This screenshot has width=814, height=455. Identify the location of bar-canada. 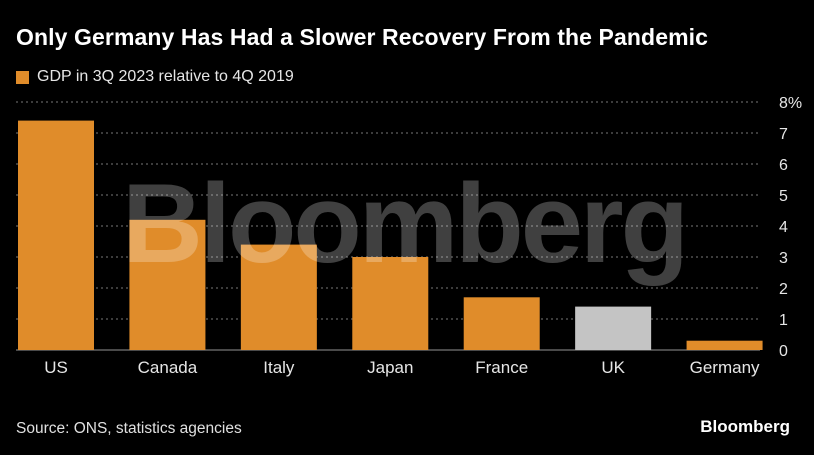
(167, 284).